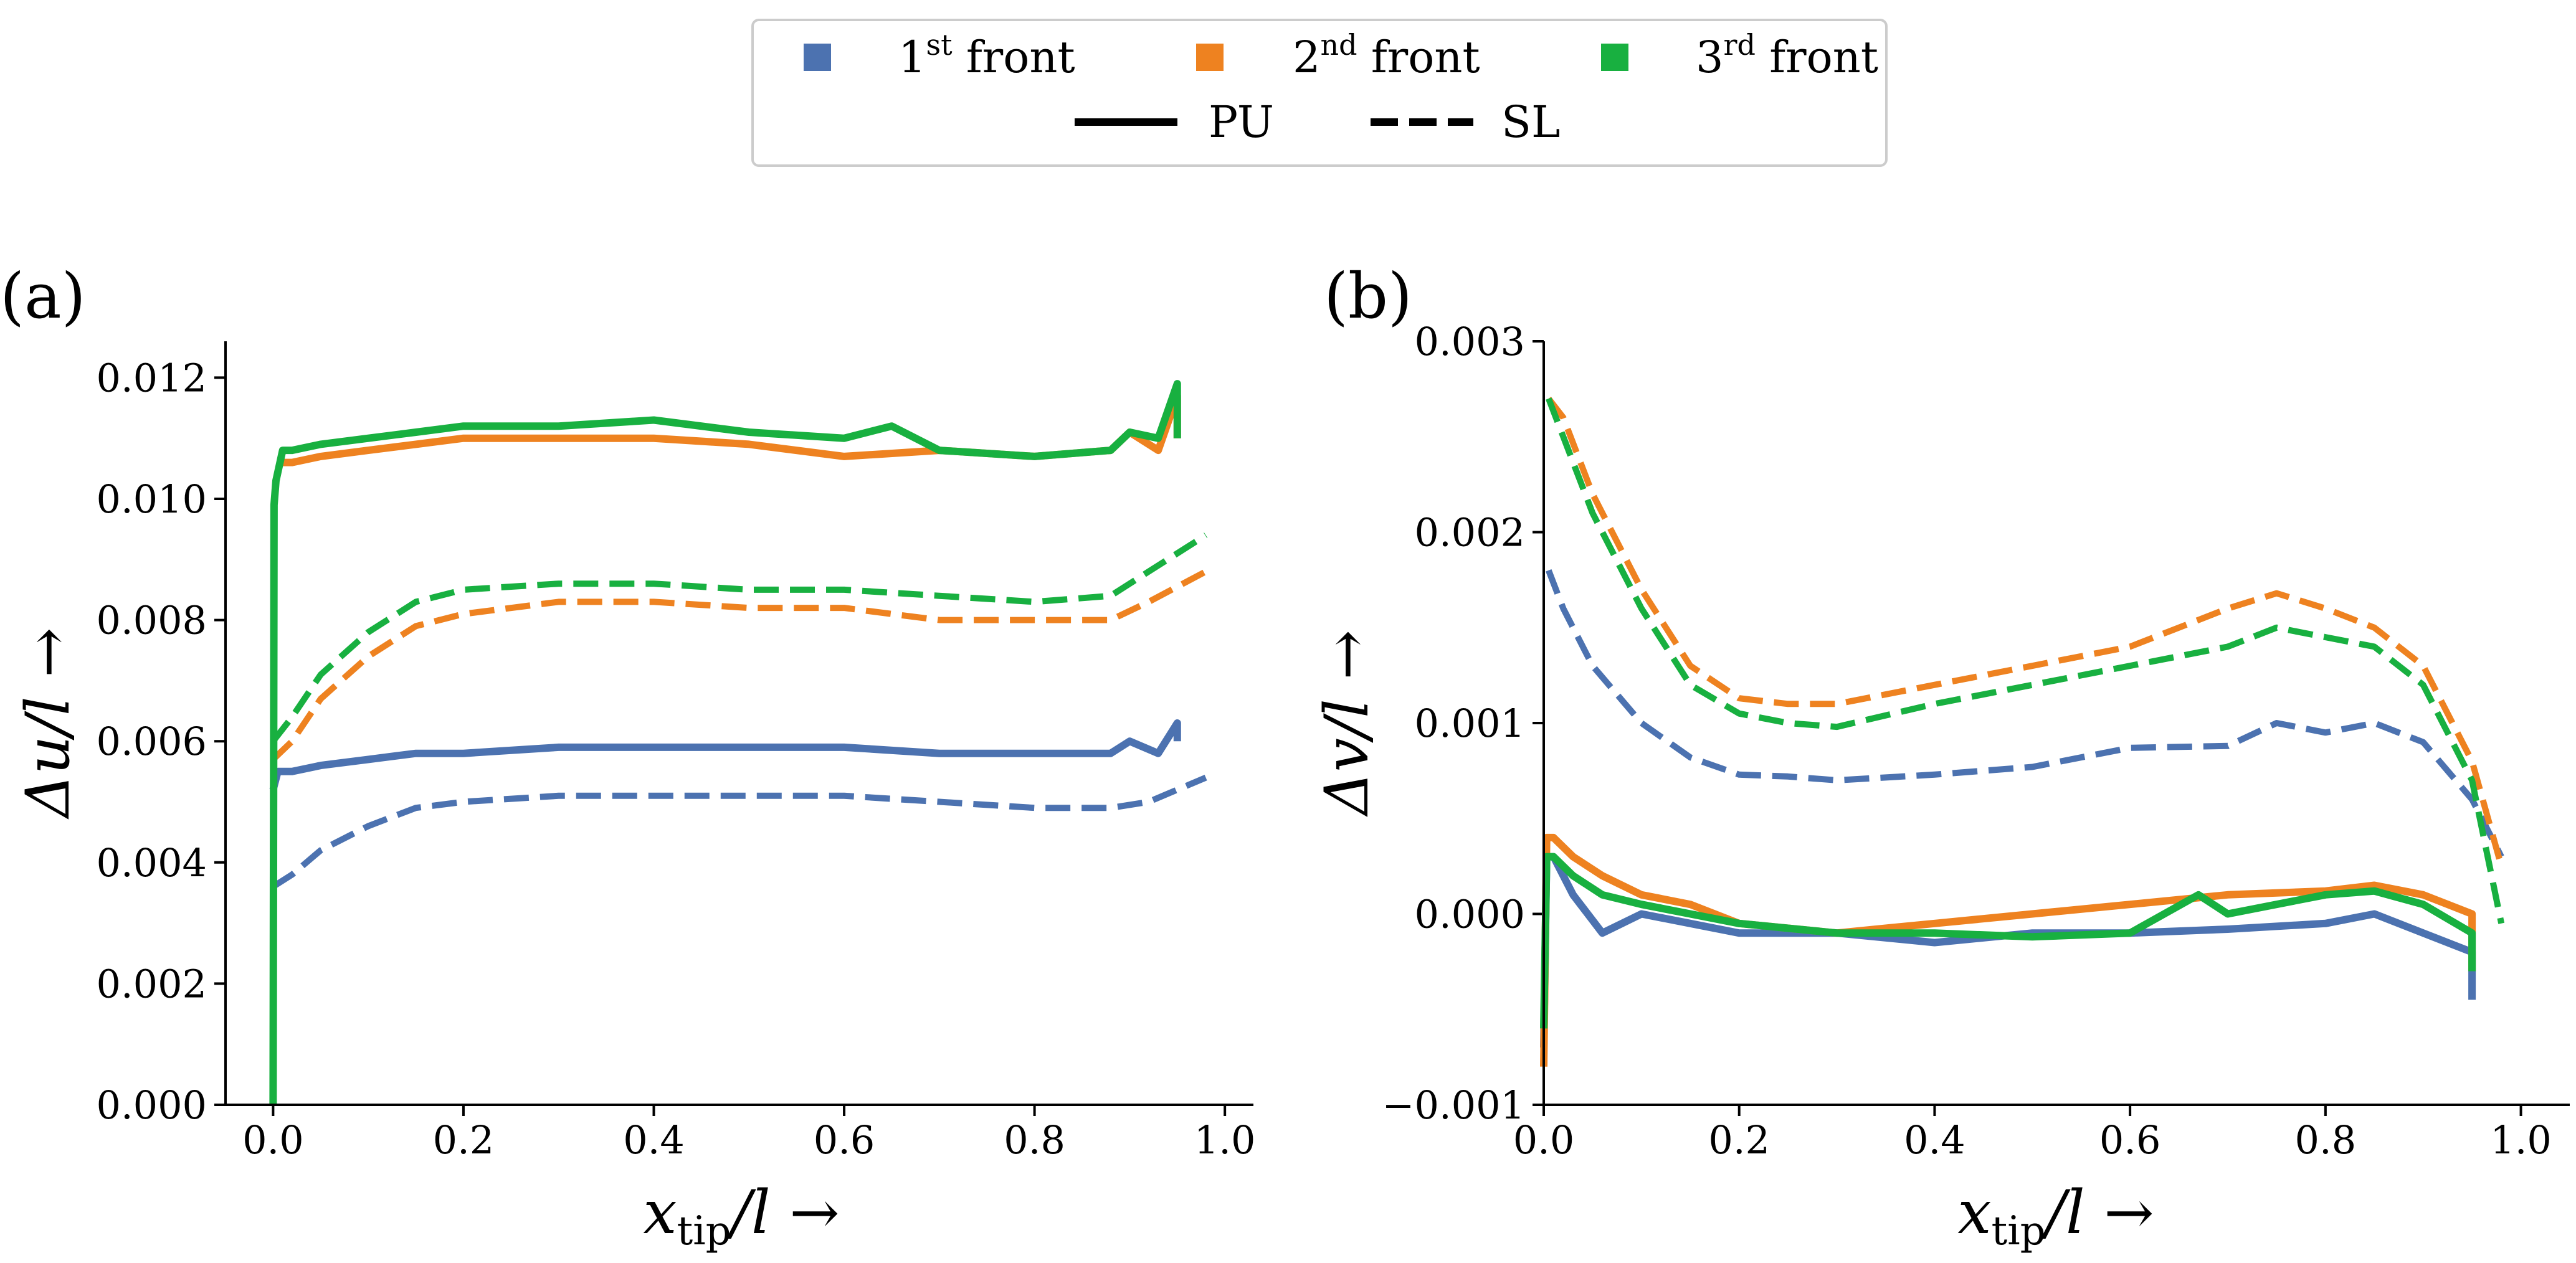 This screenshot has height=1263, width=2576. Describe the element at coordinates (273, 1140) in the screenshot. I see `panel-a-xtick-label: 0.0` at that location.